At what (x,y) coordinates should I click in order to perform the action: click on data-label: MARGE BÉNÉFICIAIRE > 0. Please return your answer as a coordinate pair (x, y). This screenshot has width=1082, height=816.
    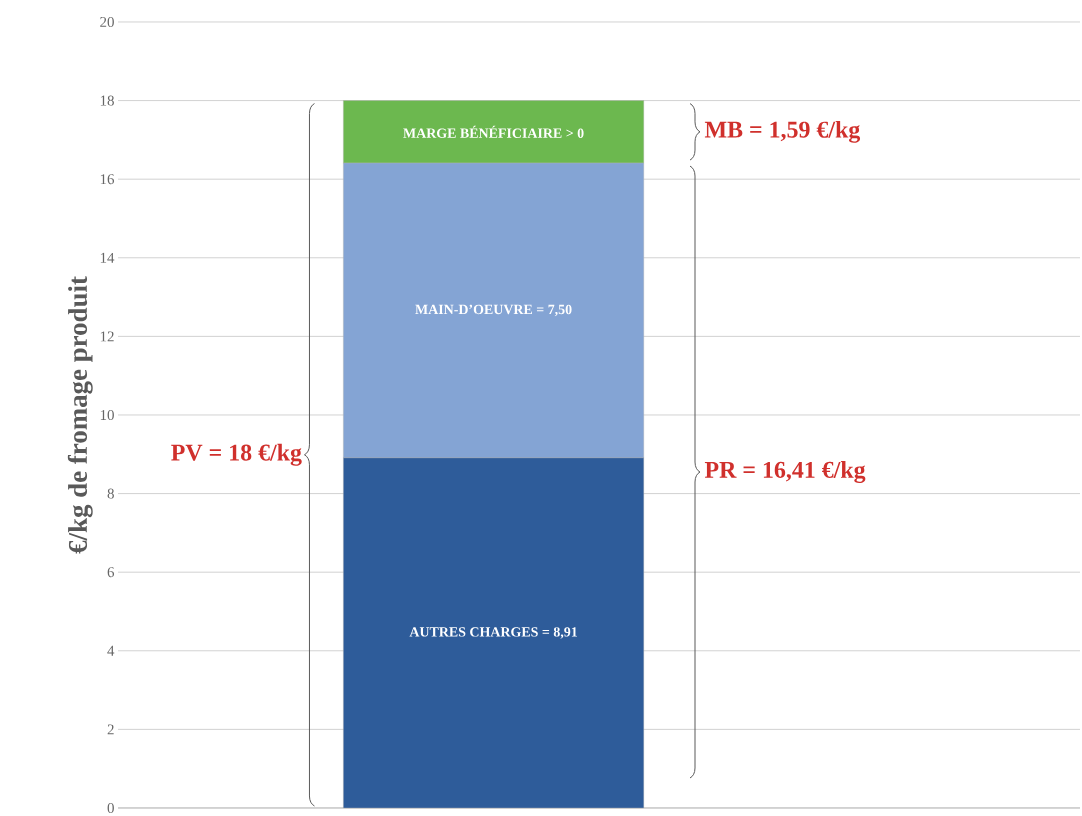
    Looking at the image, I should click on (493, 131).